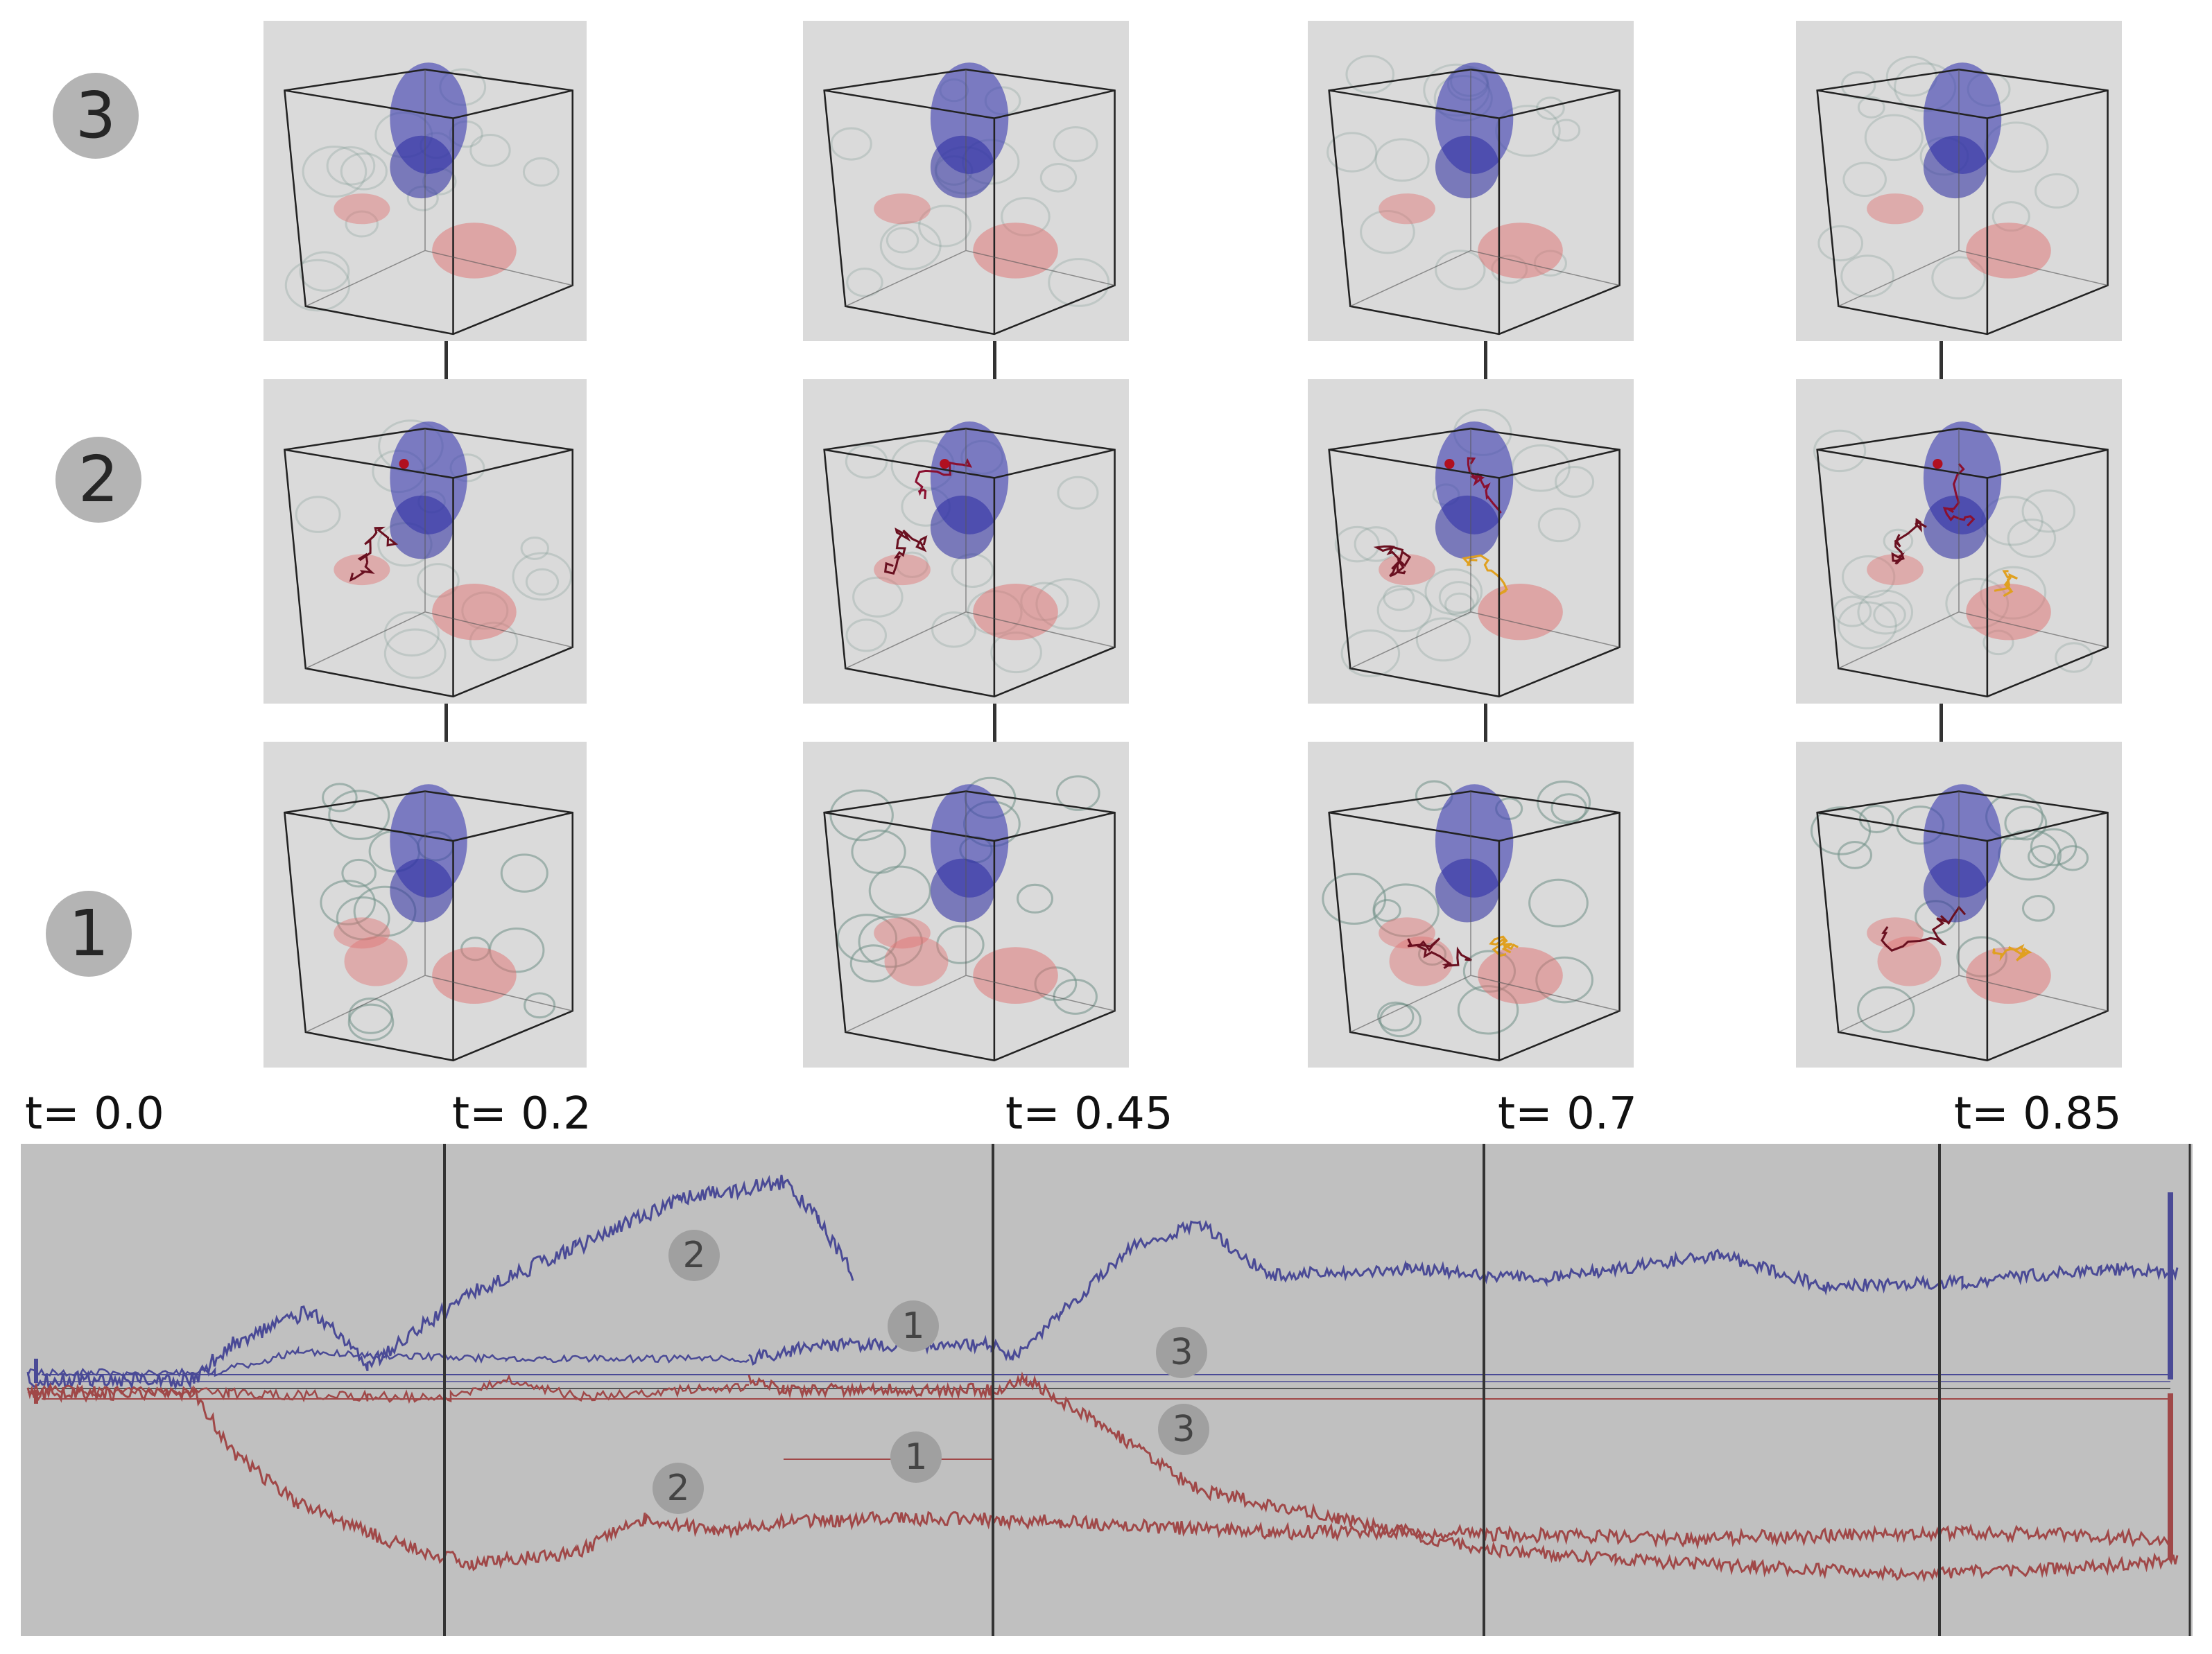  Describe the element at coordinates (1567, 1114) in the screenshot. I see `time-label-3: t= 0.7` at that location.